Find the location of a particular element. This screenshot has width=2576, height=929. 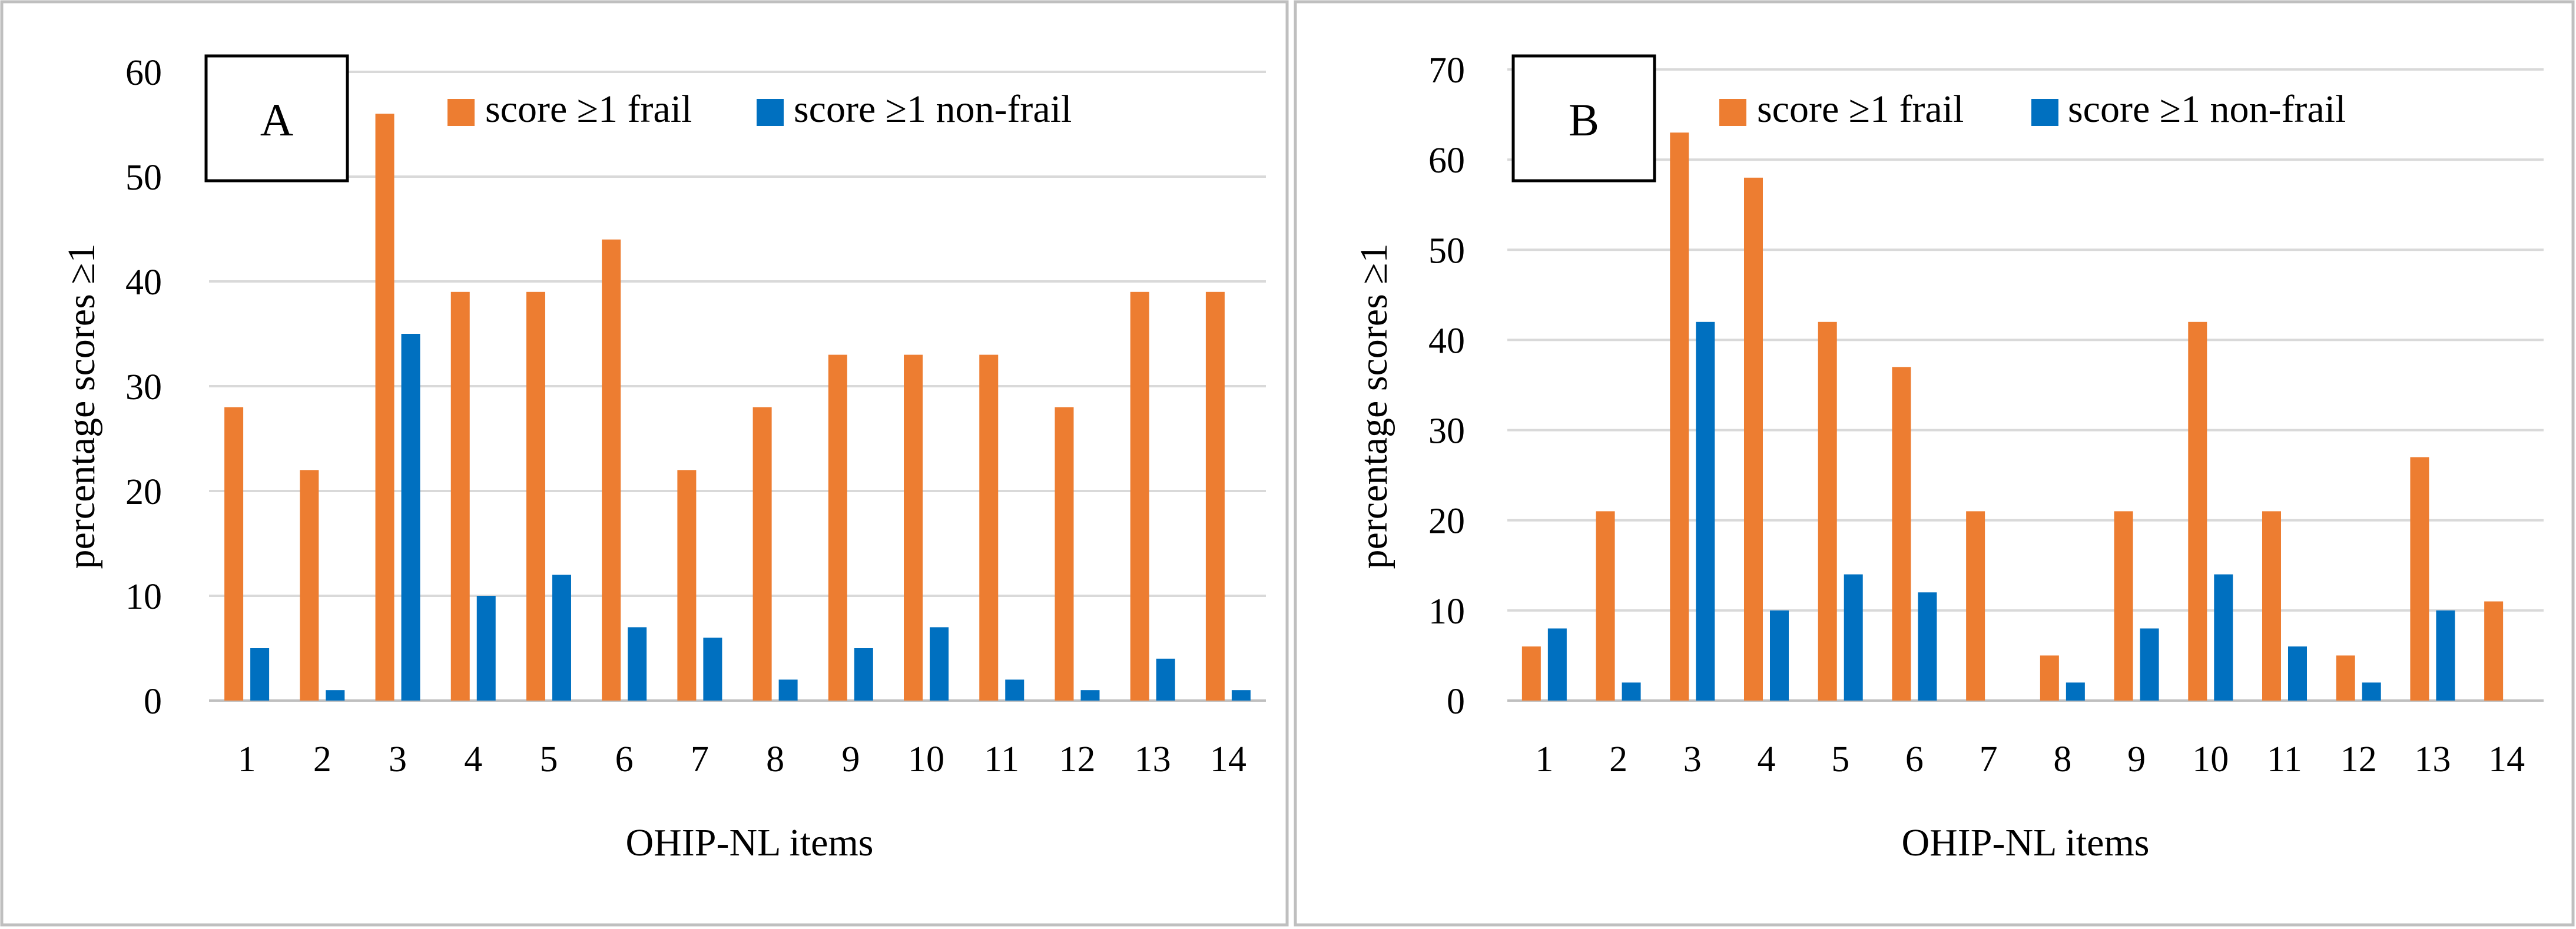

panel-b-y-ticks: 0 10 20 30 40 50 60 70 is located at coordinates (1446, 387).